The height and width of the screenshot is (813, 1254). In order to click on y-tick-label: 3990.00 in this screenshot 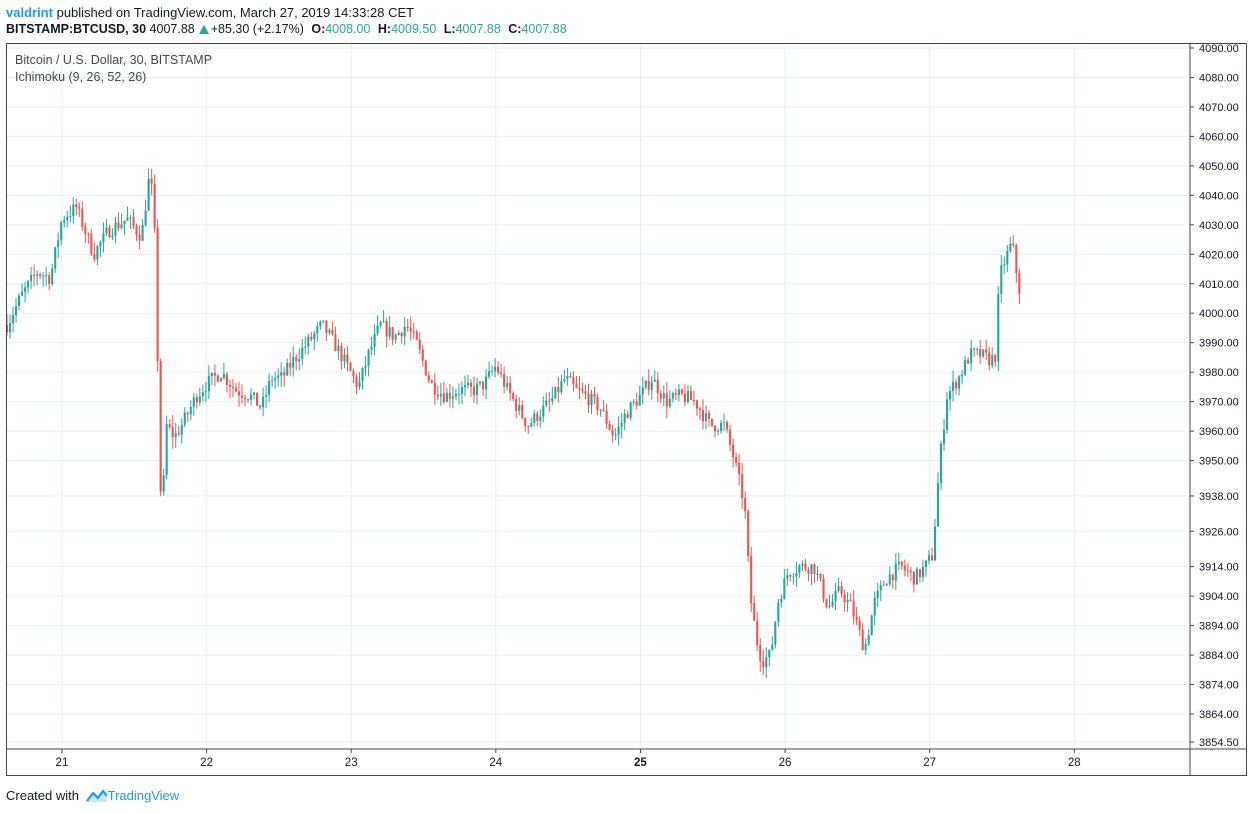, I will do `click(1219, 344)`.